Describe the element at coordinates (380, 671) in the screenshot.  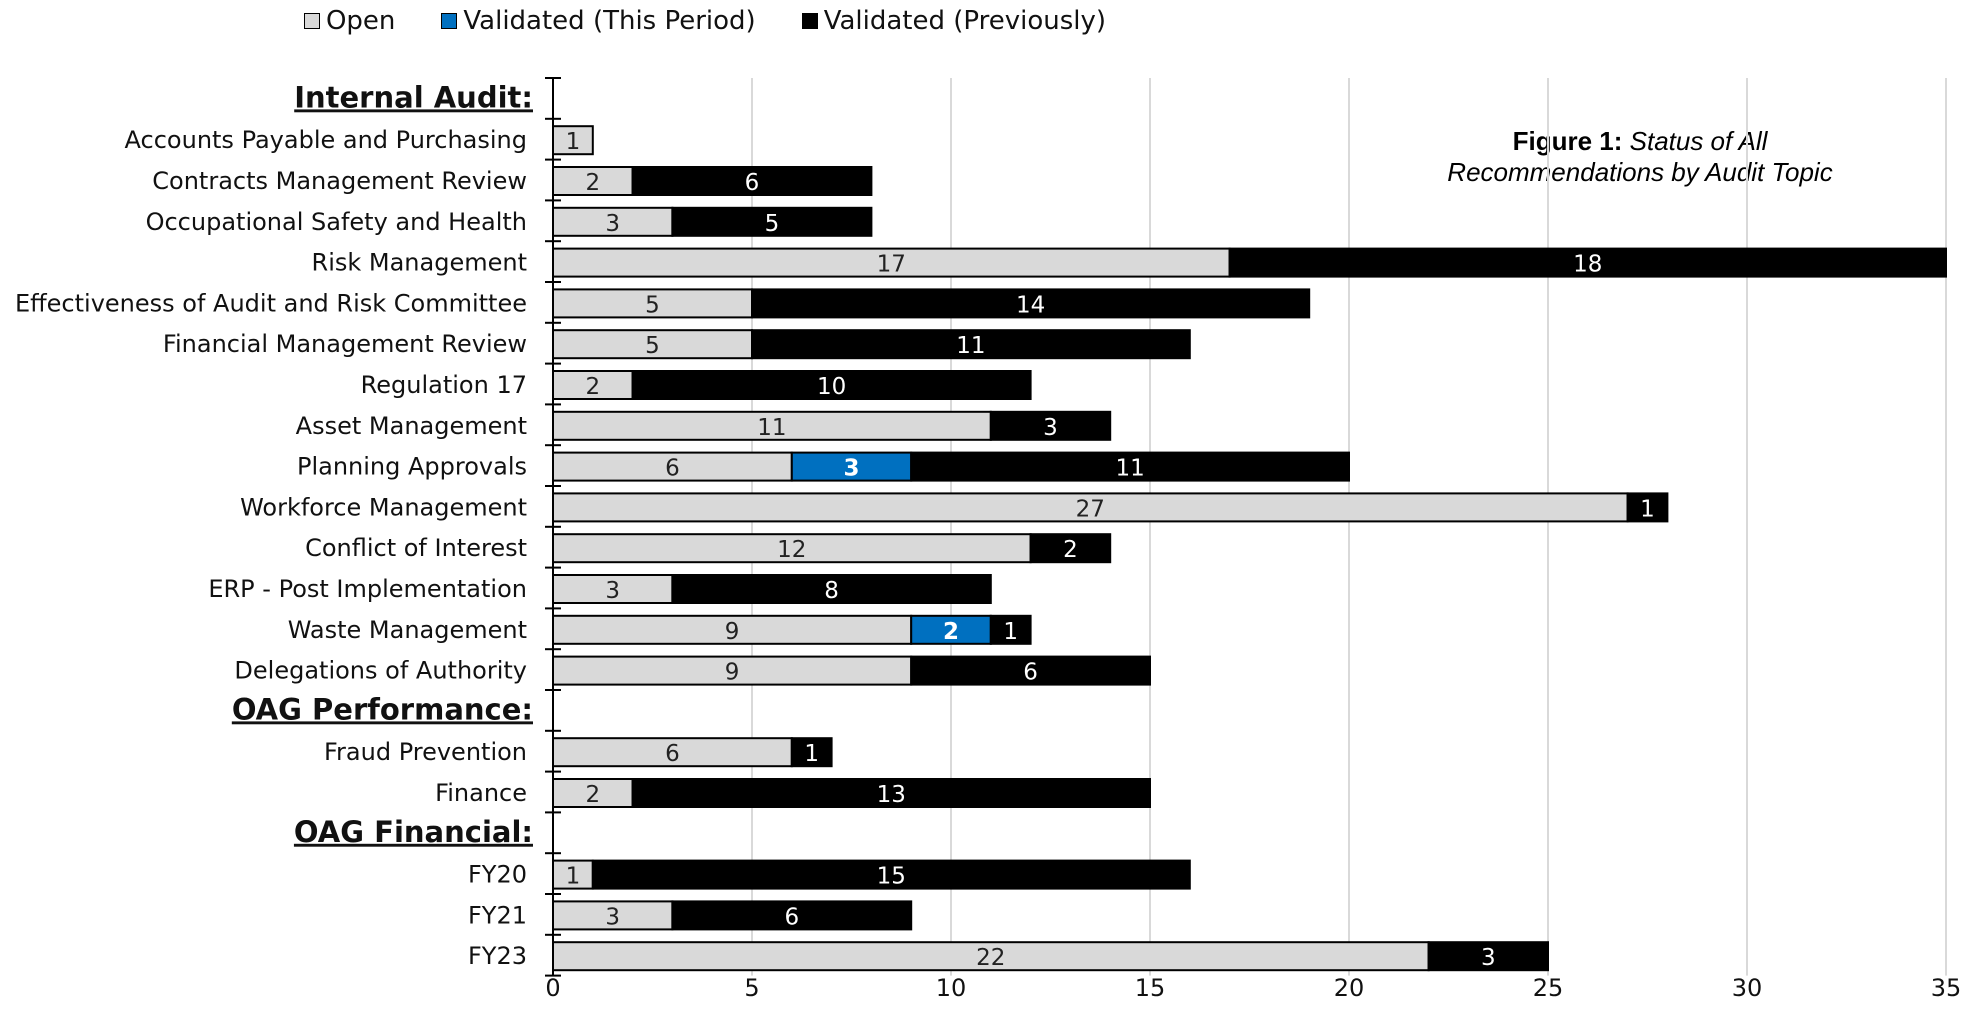
I see `category-label: Delegations of Authority` at that location.